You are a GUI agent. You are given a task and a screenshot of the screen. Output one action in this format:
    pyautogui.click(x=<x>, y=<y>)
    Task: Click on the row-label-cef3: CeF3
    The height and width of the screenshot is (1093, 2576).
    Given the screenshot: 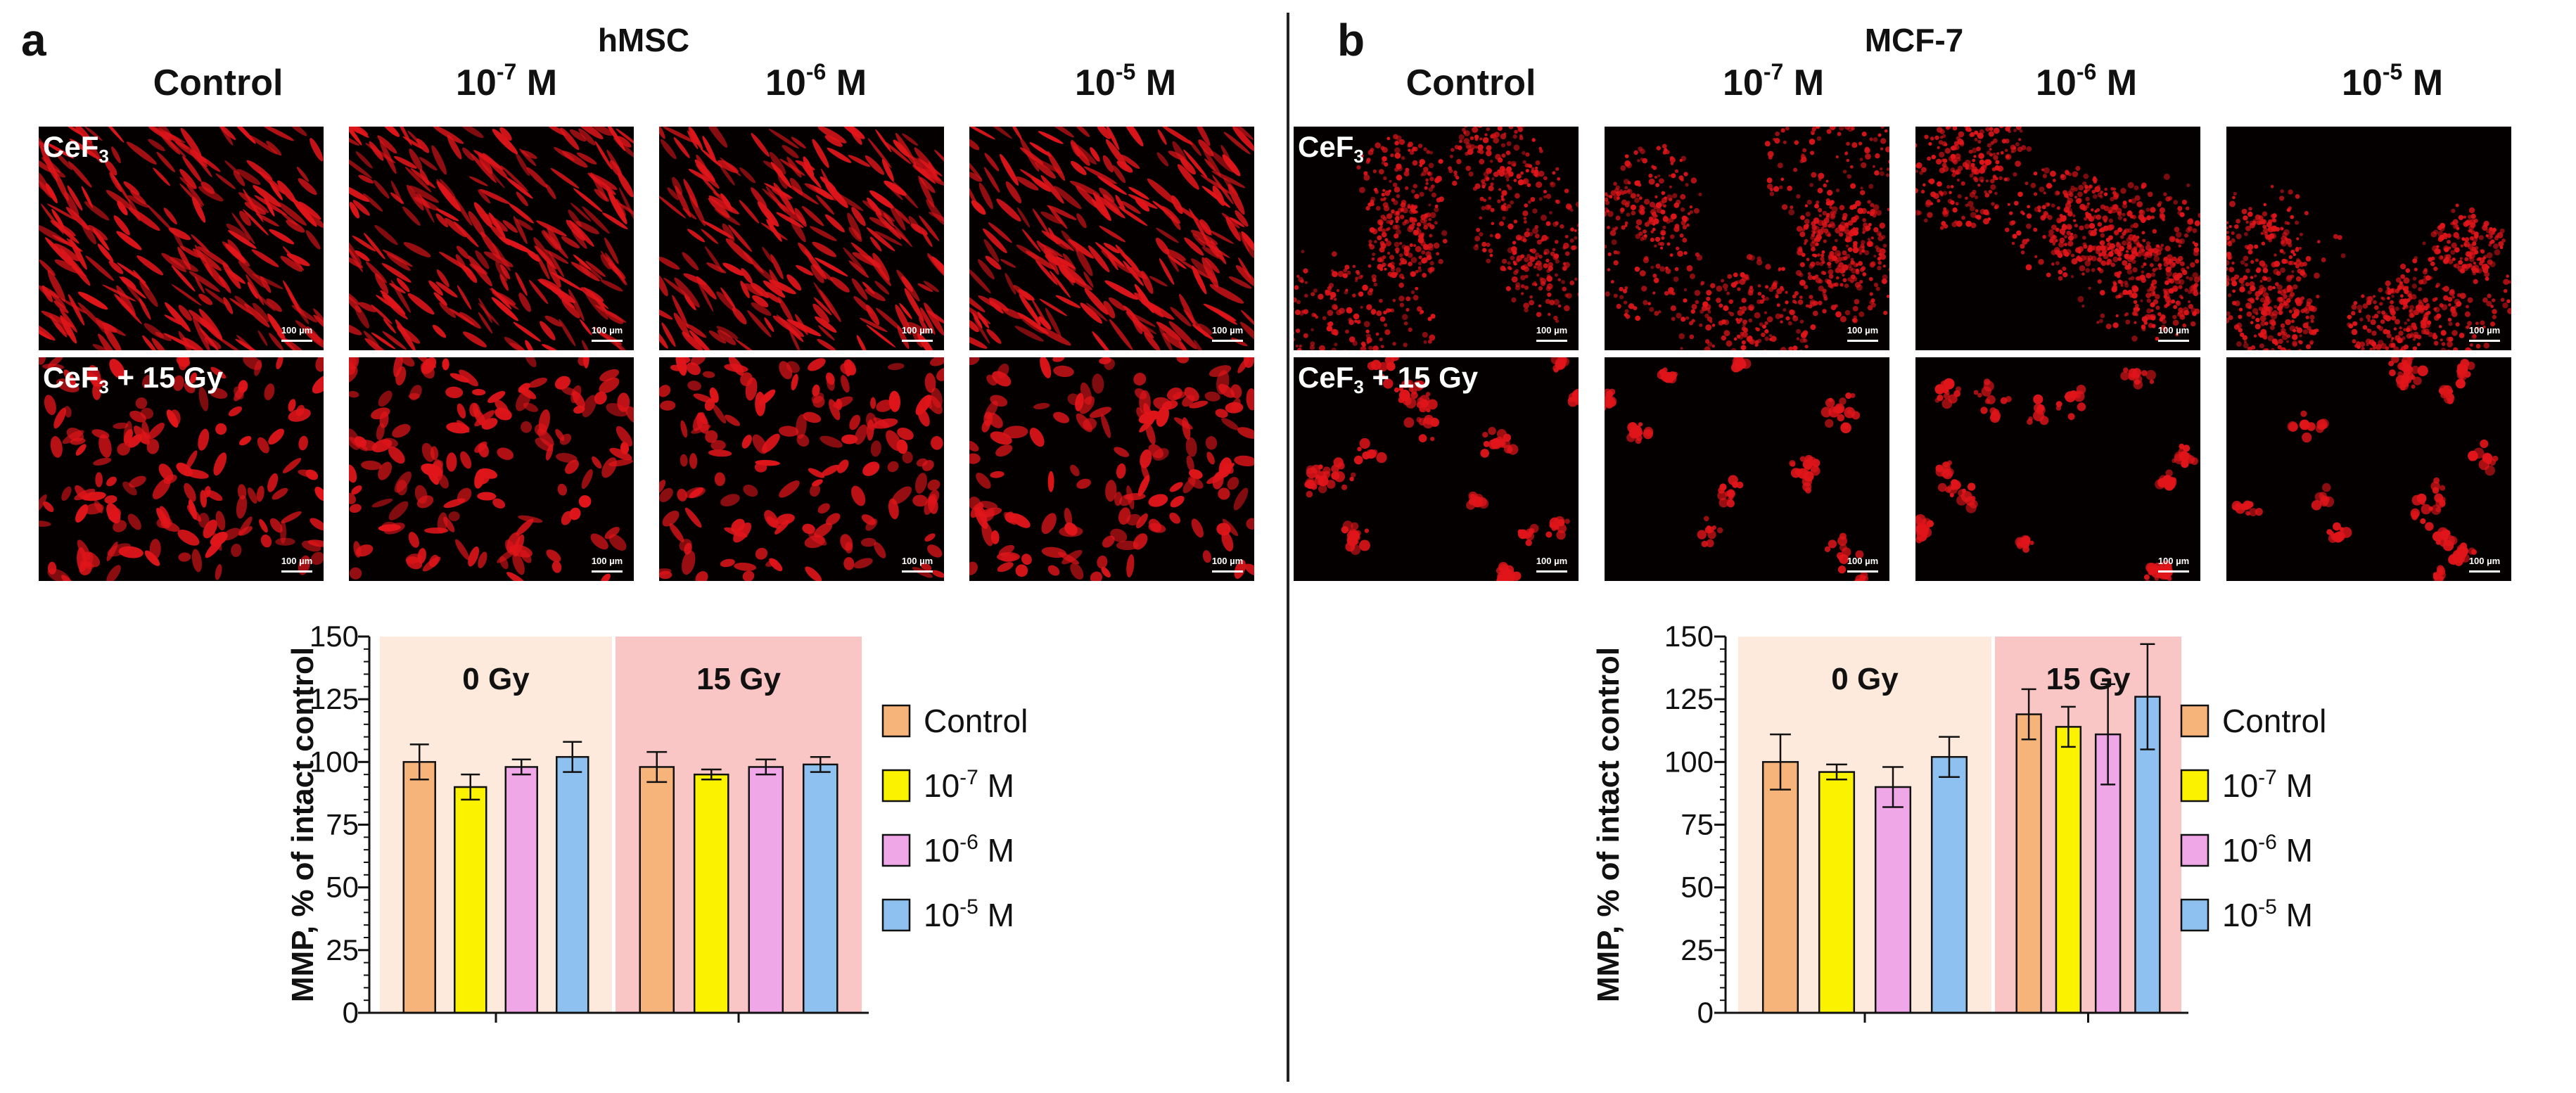 What is the action you would take?
    pyautogui.click(x=1331, y=148)
    